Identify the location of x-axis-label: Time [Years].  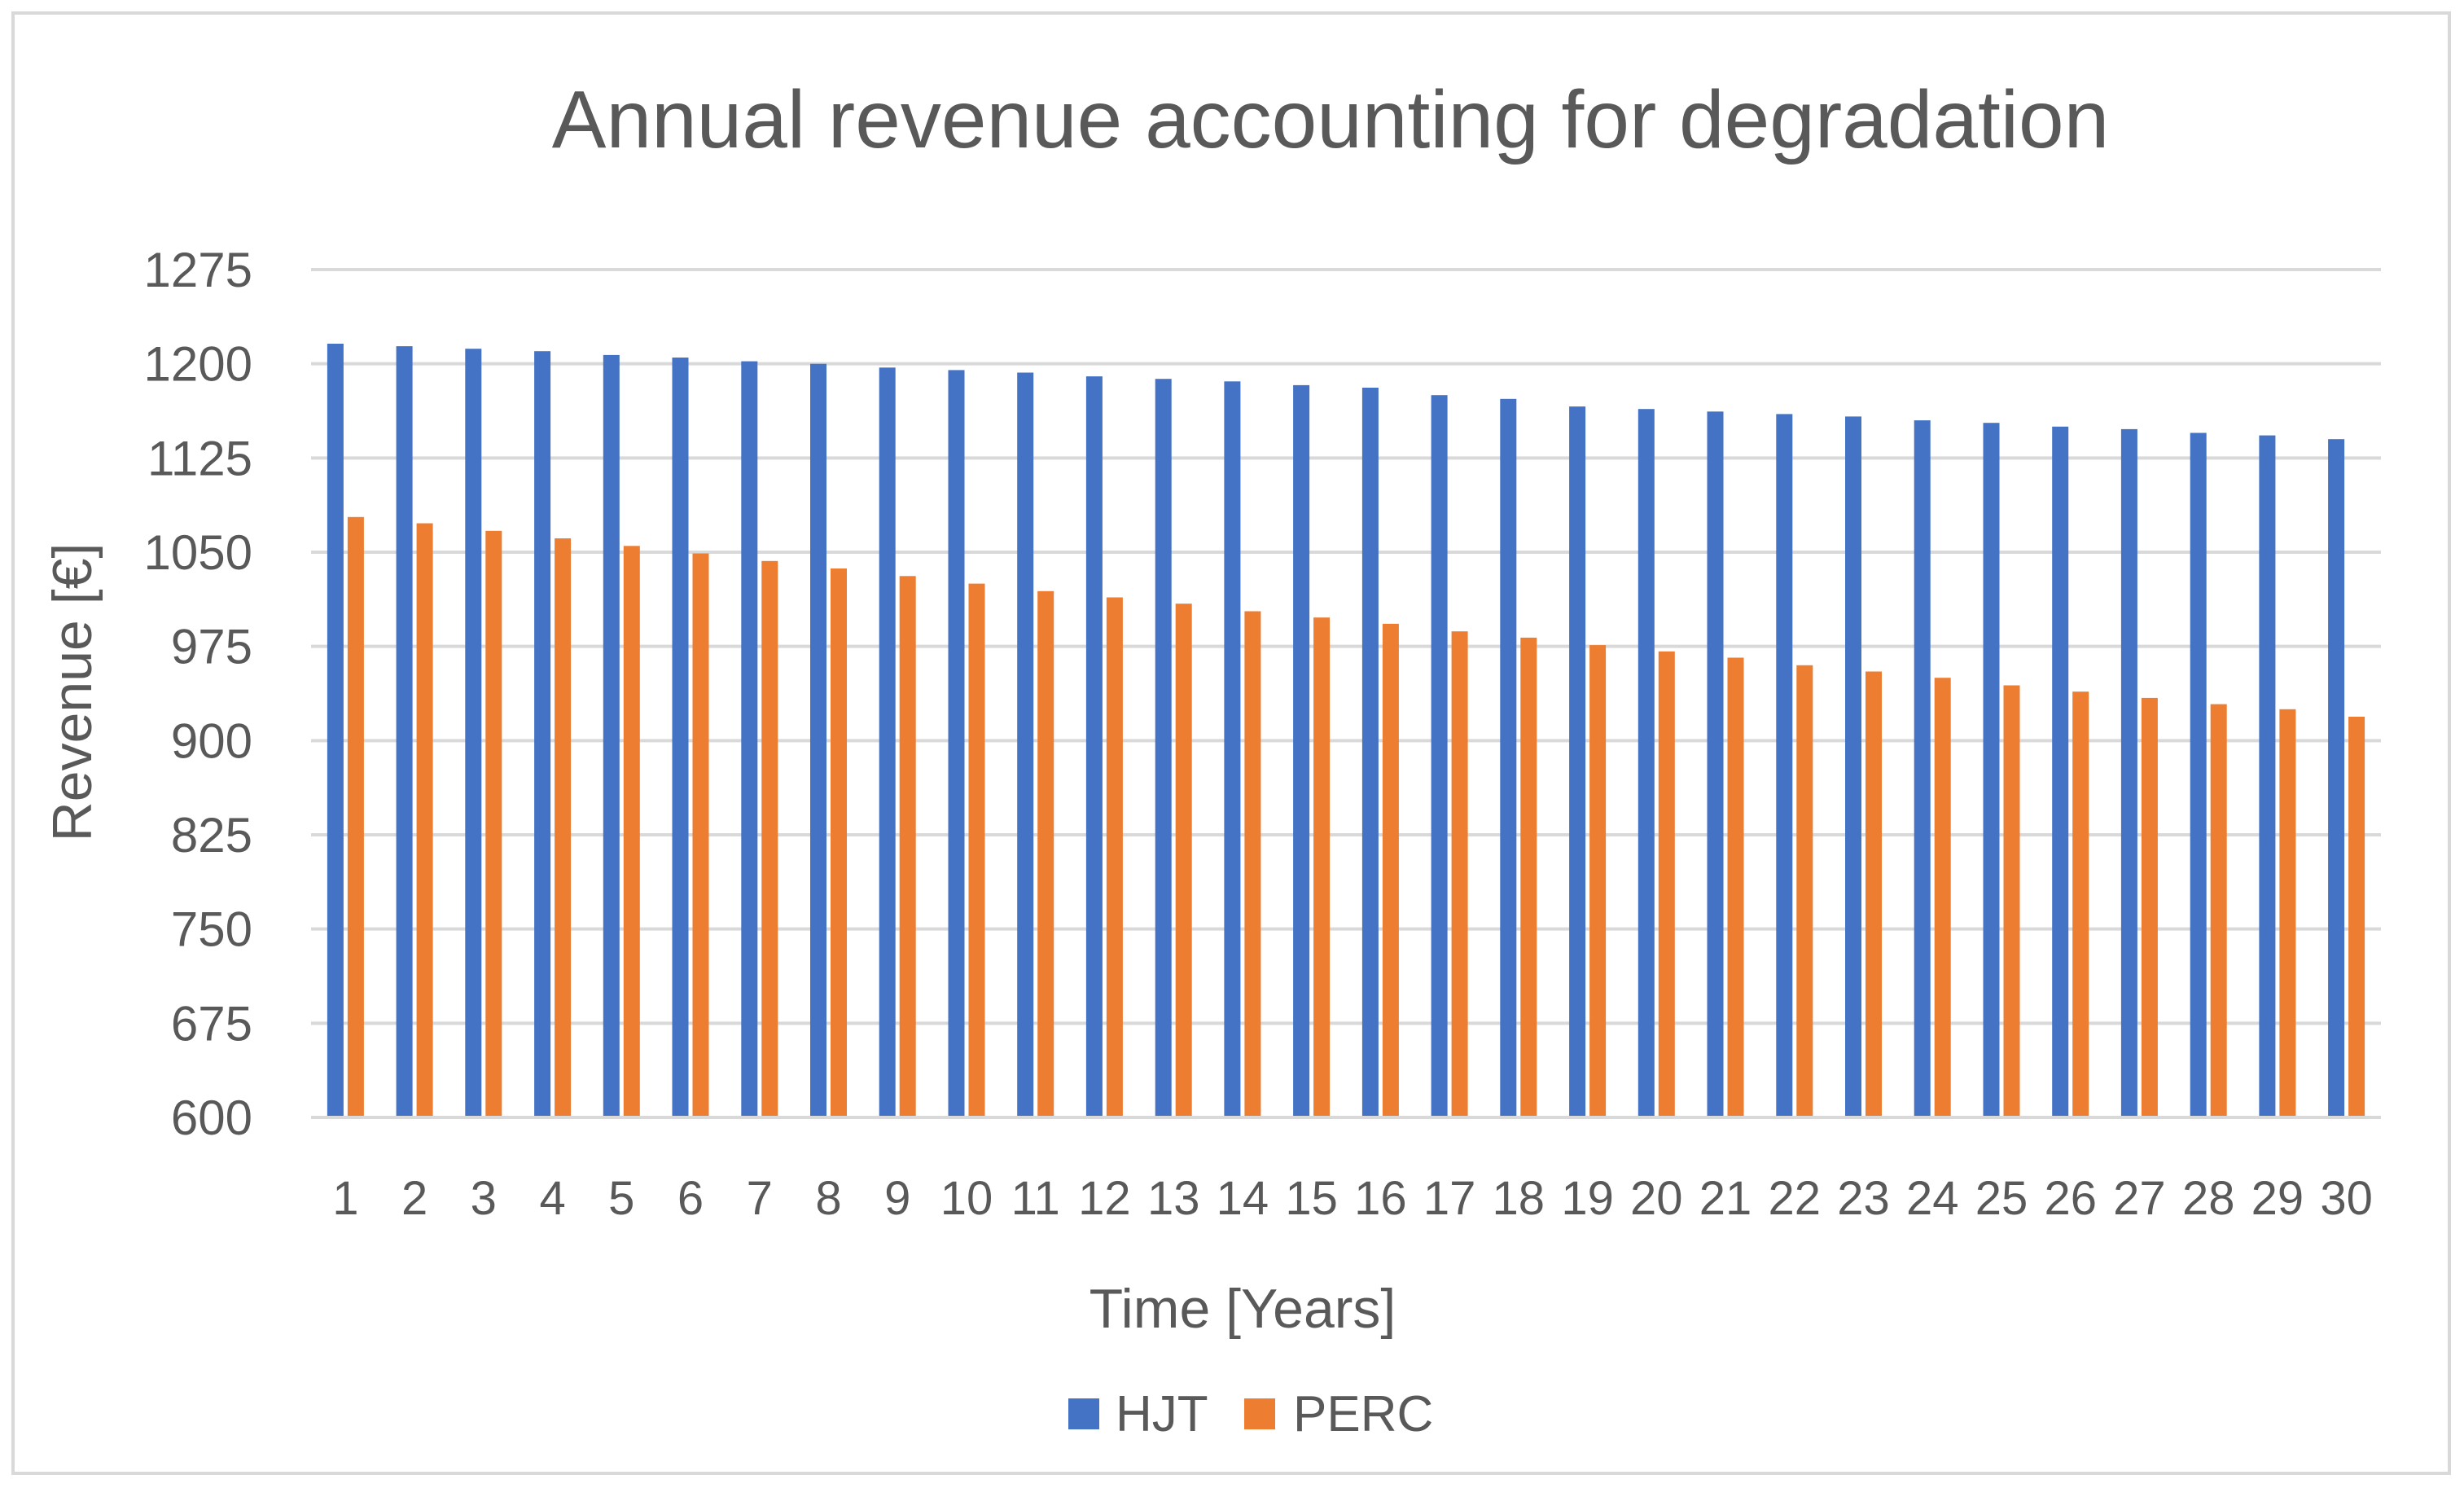
(1243, 1309).